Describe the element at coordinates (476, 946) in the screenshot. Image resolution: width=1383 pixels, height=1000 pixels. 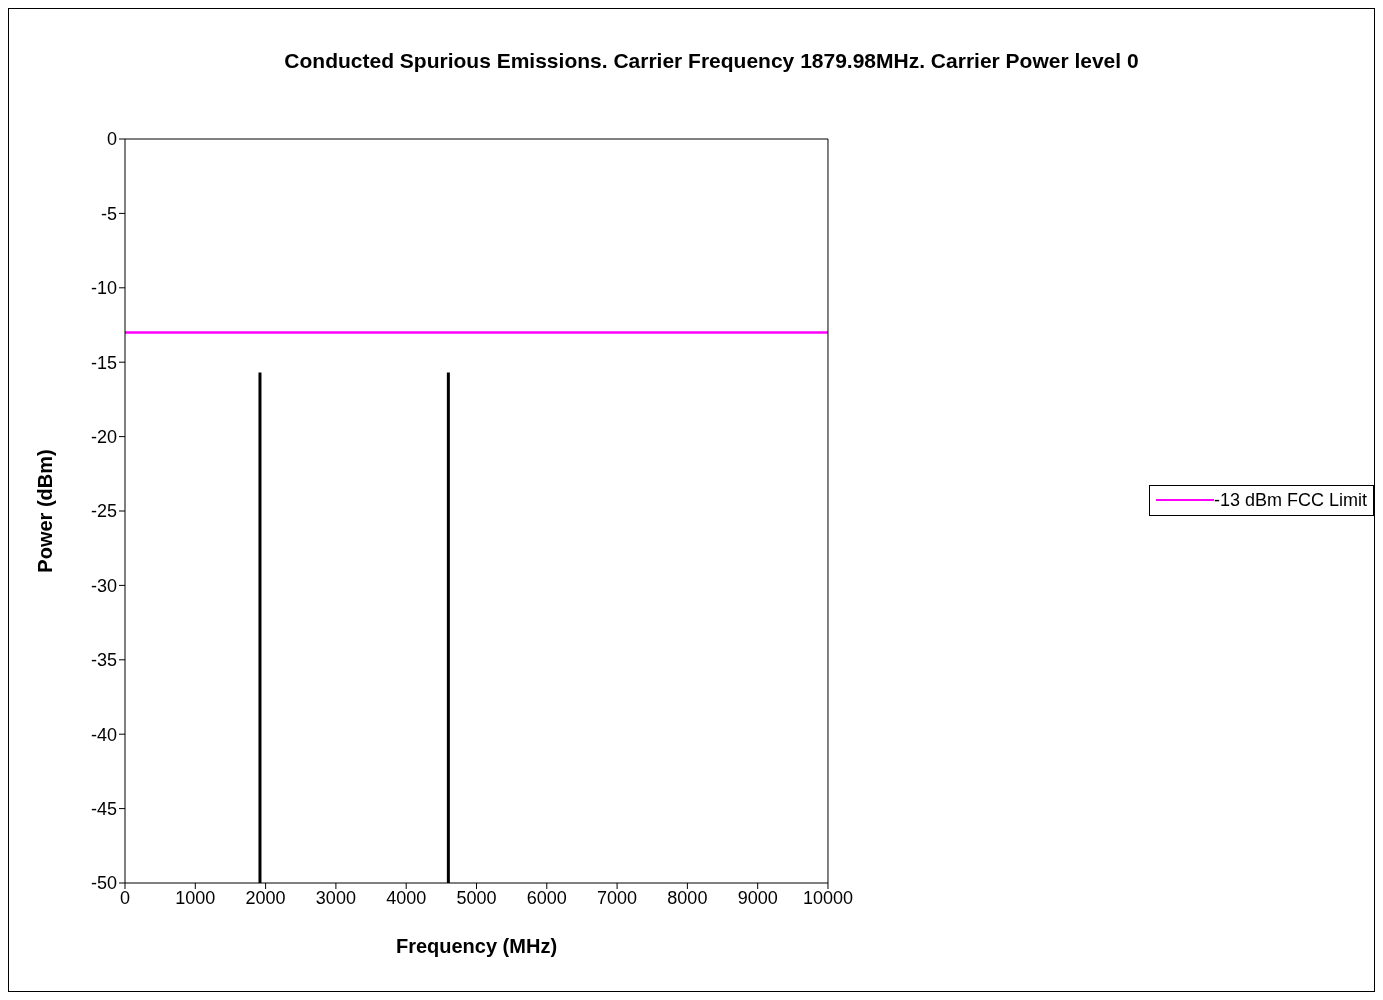
I see `x-axis-title: Frequency (MHz)` at that location.